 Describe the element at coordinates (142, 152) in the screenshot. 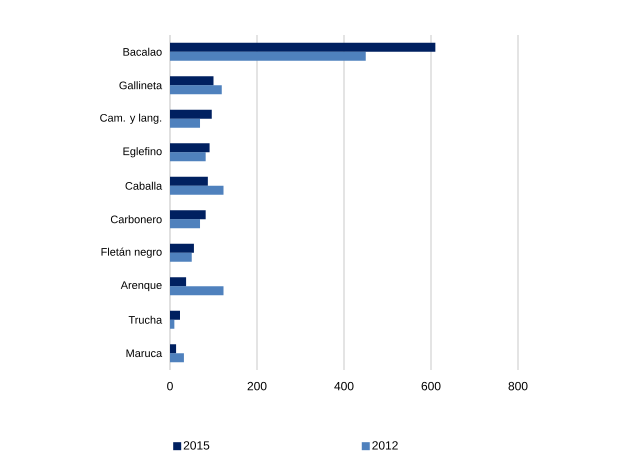

I see `y-tick-label: Eglefino` at that location.